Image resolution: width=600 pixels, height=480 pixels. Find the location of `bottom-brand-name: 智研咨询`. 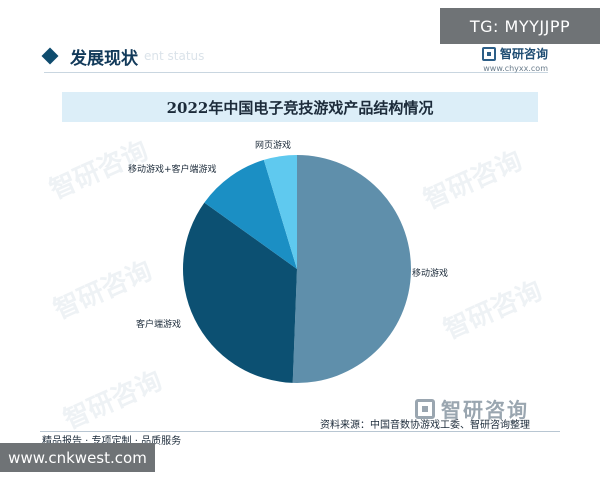

bottom-brand-name: 智研咨询 is located at coordinates (485, 410).